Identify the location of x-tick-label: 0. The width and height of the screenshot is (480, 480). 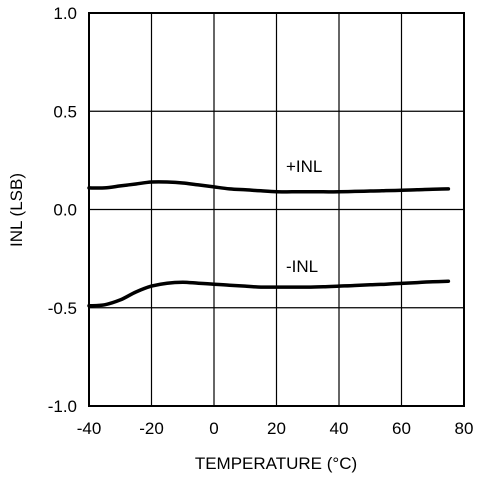
(213, 428).